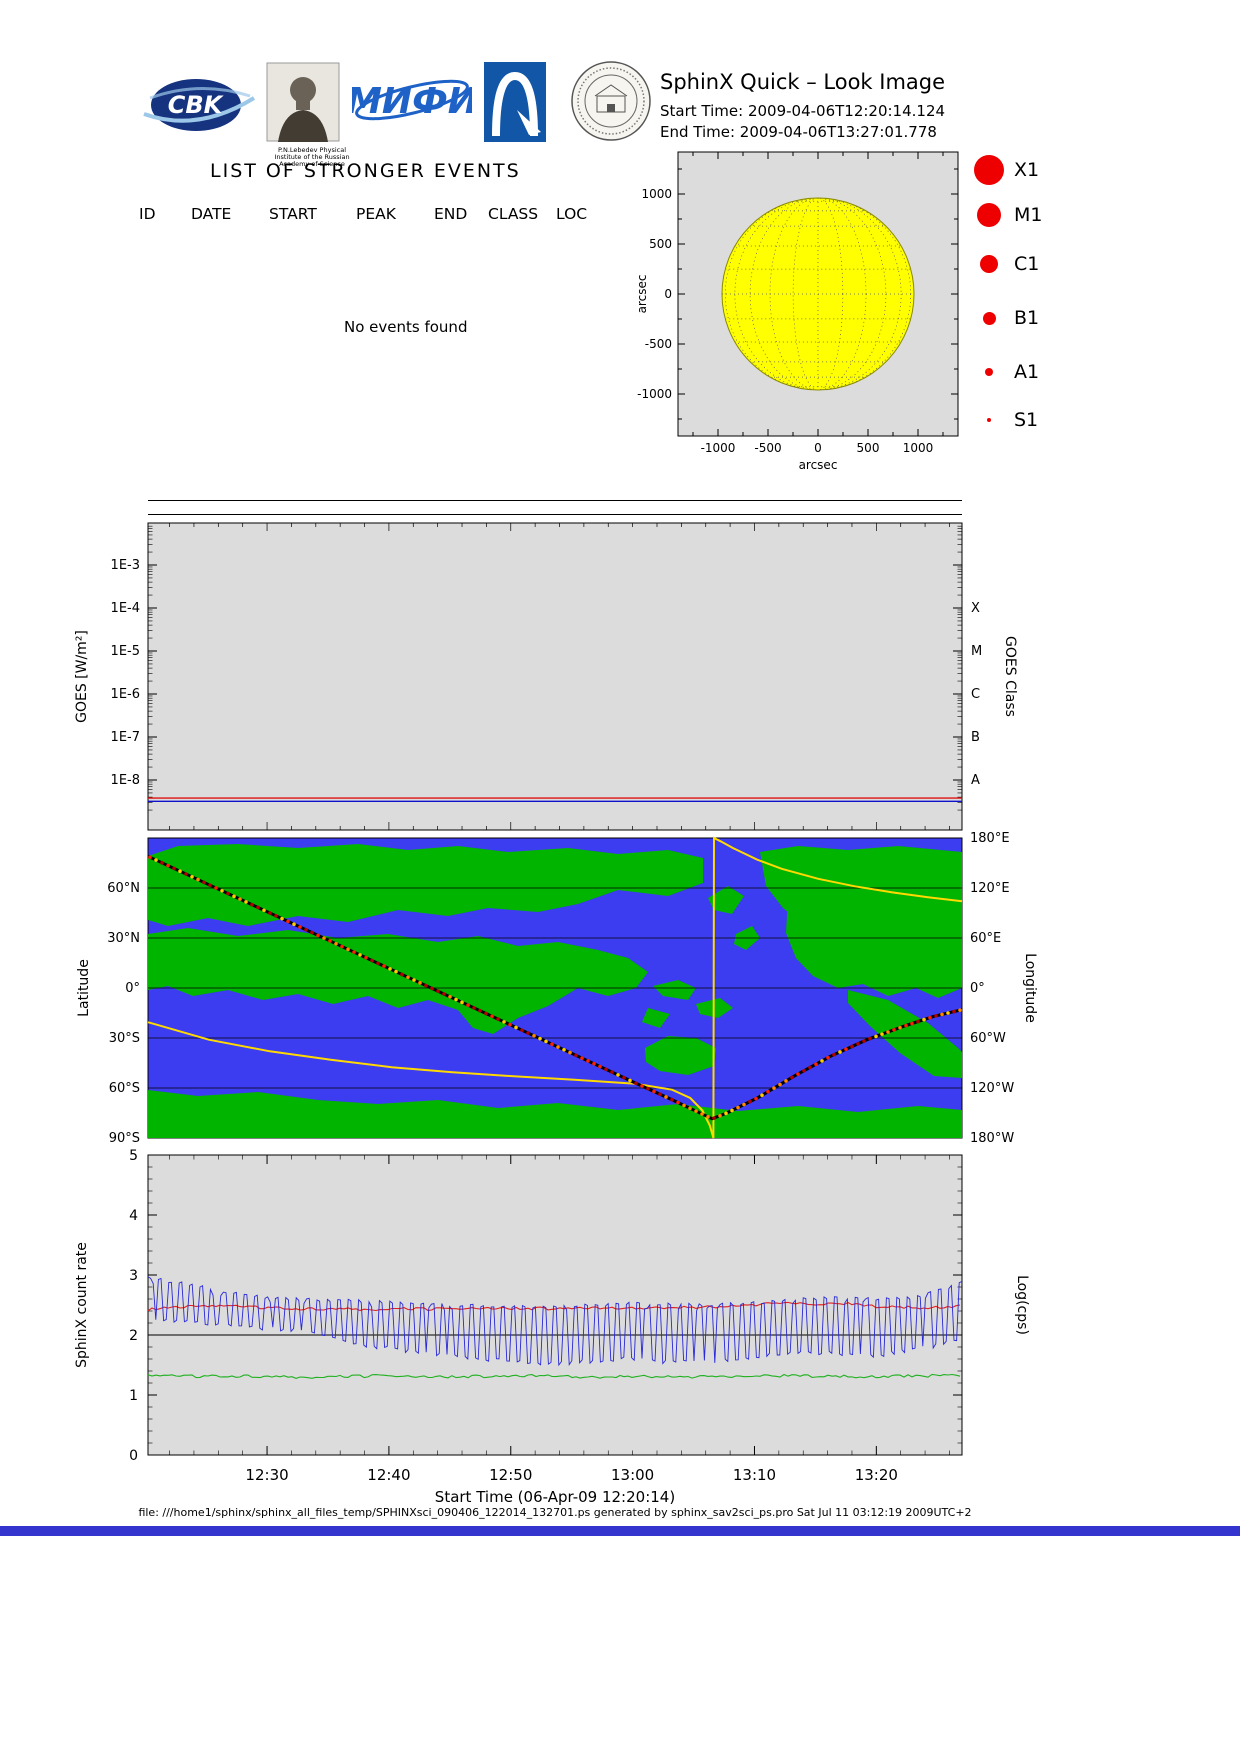  Describe the element at coordinates (985, 938) in the screenshot. I see `longitude-tick: 60°E` at that location.